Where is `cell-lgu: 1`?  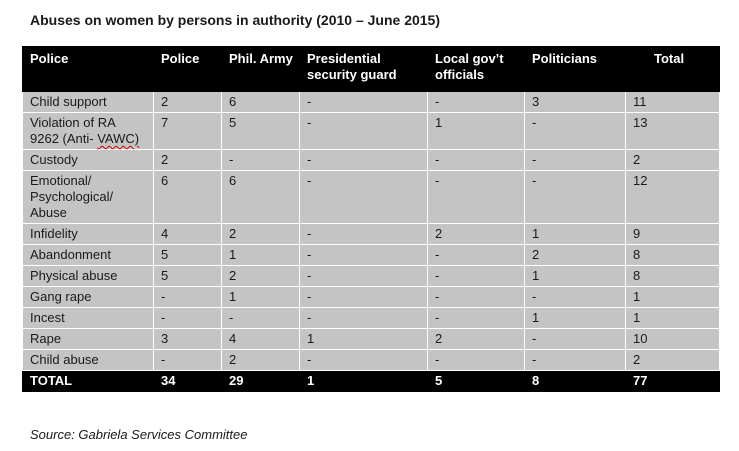
cell-lgu: 1 is located at coordinates (476, 131).